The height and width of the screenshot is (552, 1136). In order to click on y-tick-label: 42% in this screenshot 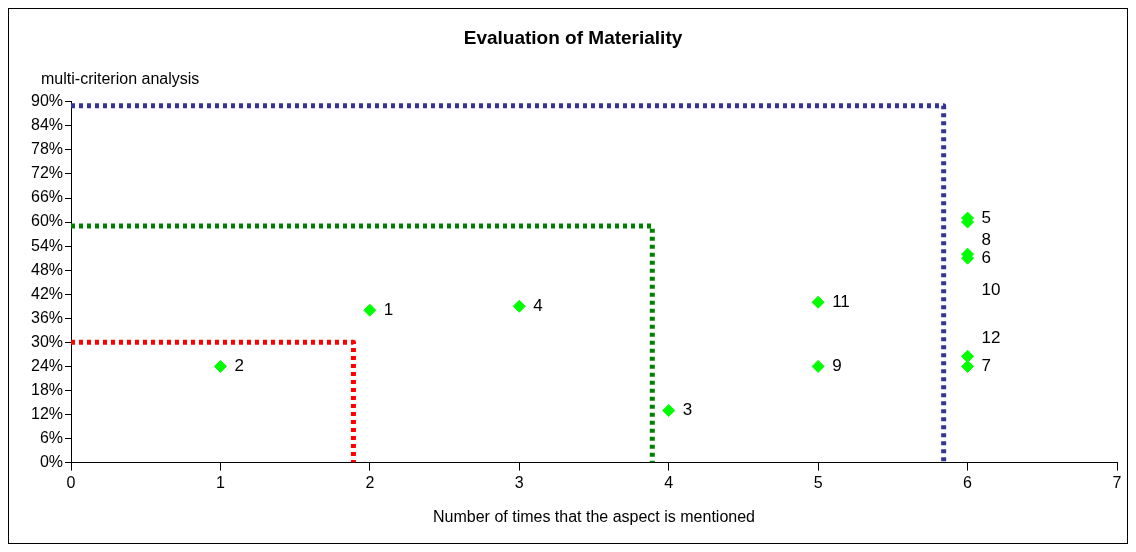, I will do `click(47, 293)`.